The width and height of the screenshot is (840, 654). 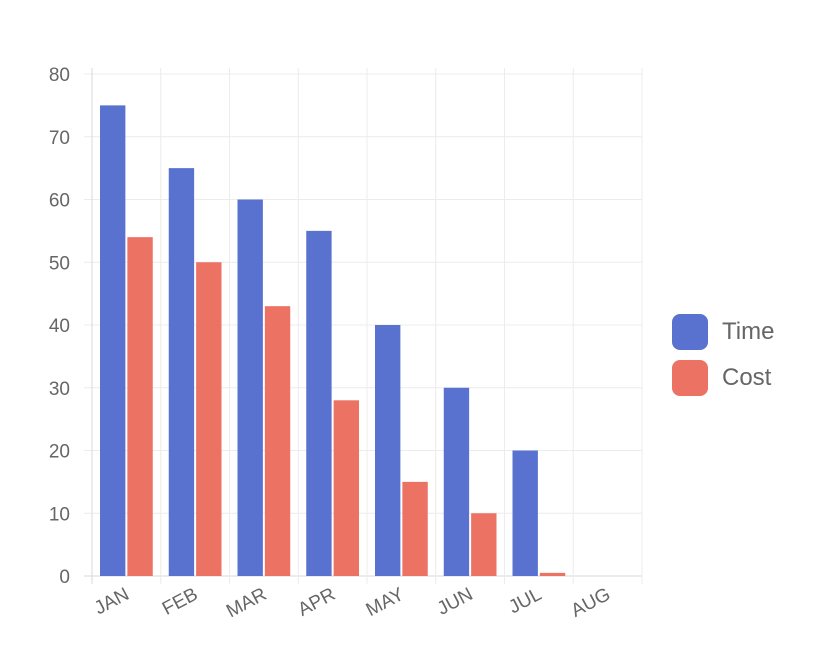 I want to click on legend-label-time: Time, so click(x=748, y=331).